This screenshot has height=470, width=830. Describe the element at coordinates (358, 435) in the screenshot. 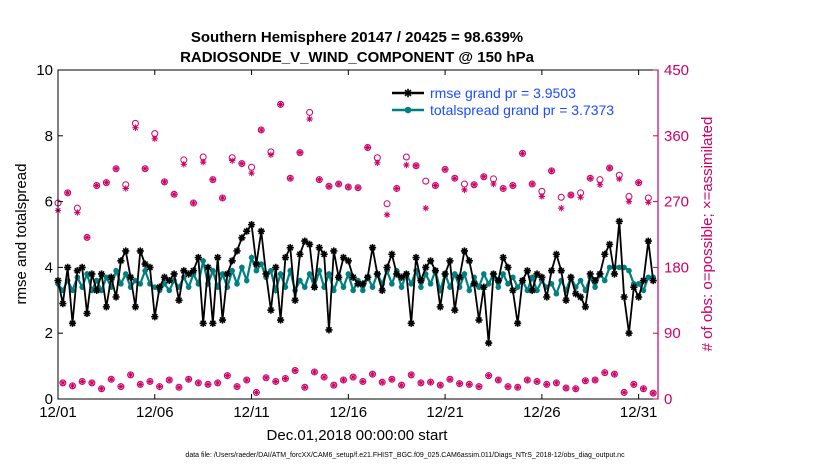

I see `x-axis-label: Dec.01,2018 00:00:00 start` at that location.